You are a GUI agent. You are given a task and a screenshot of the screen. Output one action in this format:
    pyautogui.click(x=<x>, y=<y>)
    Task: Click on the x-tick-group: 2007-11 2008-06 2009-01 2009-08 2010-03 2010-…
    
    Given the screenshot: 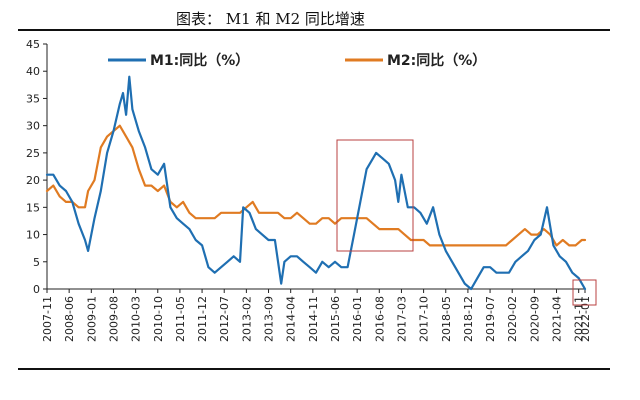 What is the action you would take?
    pyautogui.click(x=316, y=315)
    